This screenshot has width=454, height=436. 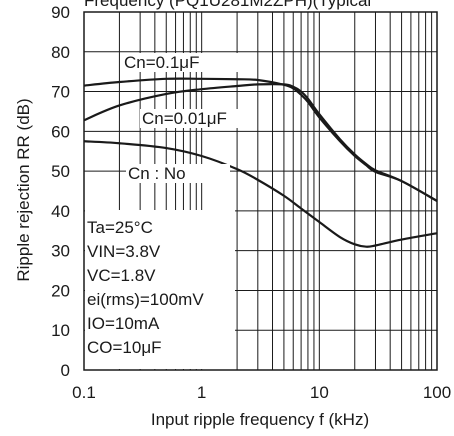 I want to click on x-axis-ticks: 0.1 1 10 100, so click(x=261, y=392).